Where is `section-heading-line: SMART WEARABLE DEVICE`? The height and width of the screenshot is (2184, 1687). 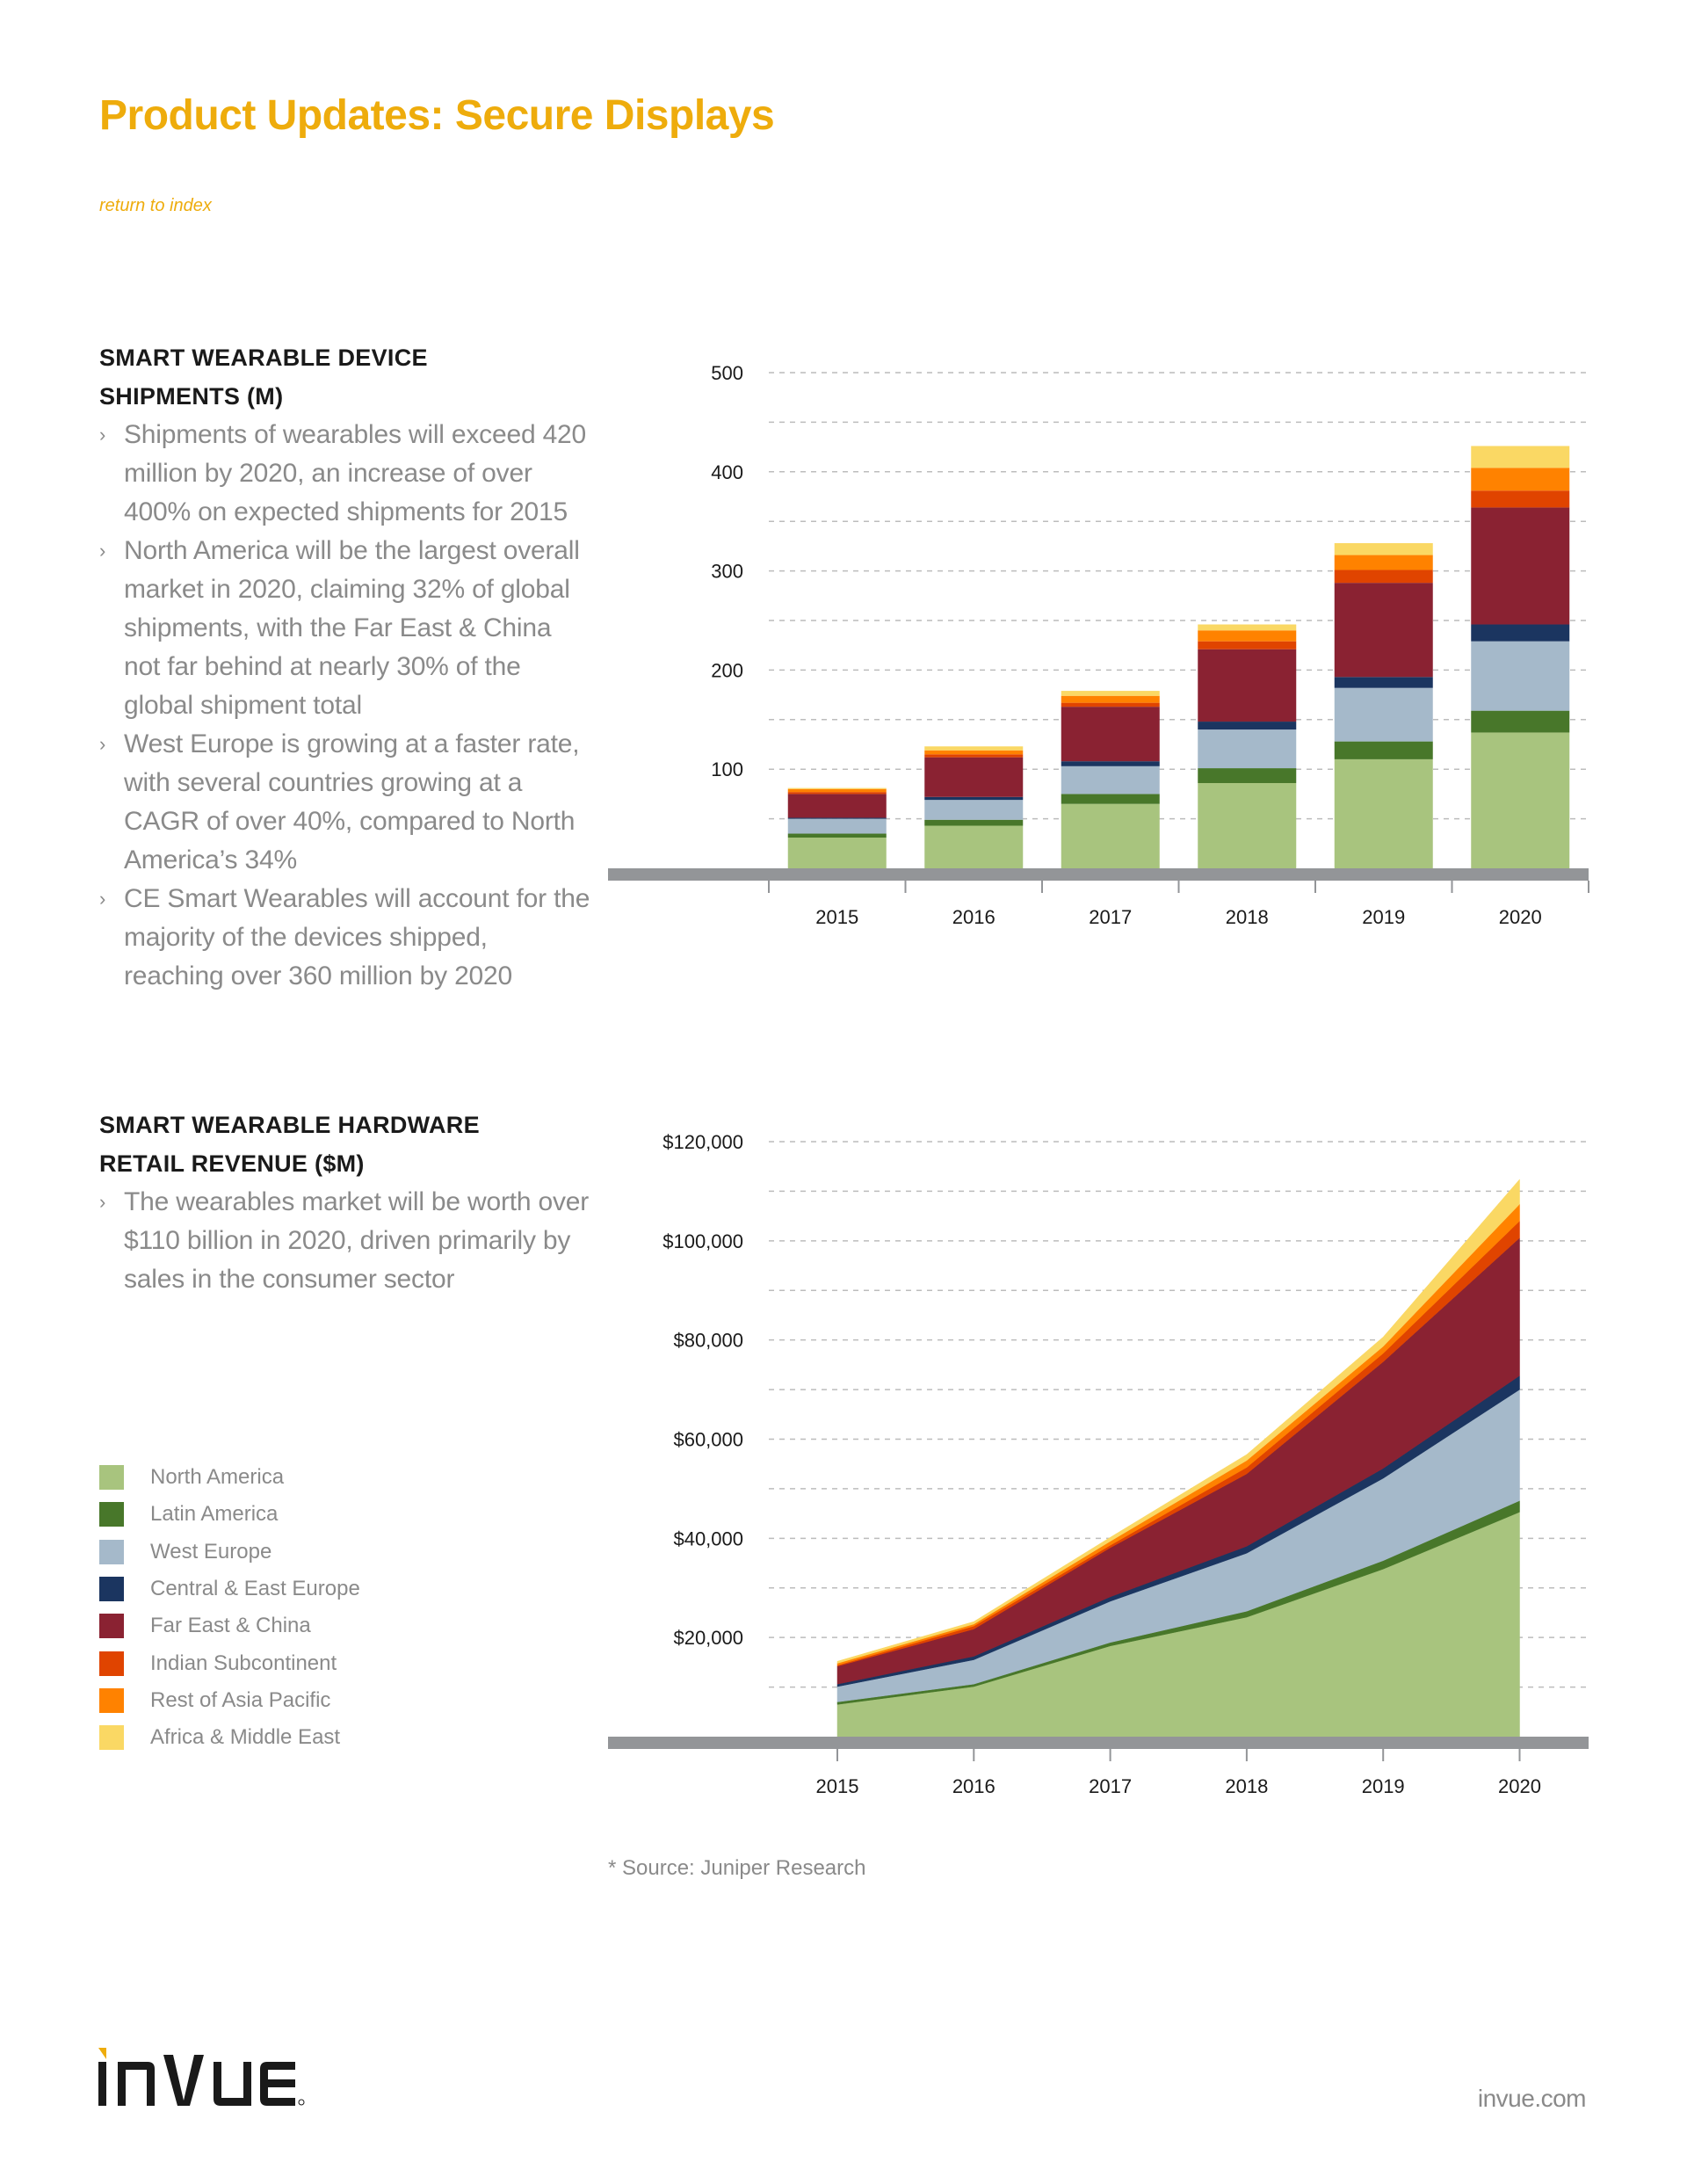
section-heading-line: SMART WEARABLE DEVICE is located at coordinates (263, 358).